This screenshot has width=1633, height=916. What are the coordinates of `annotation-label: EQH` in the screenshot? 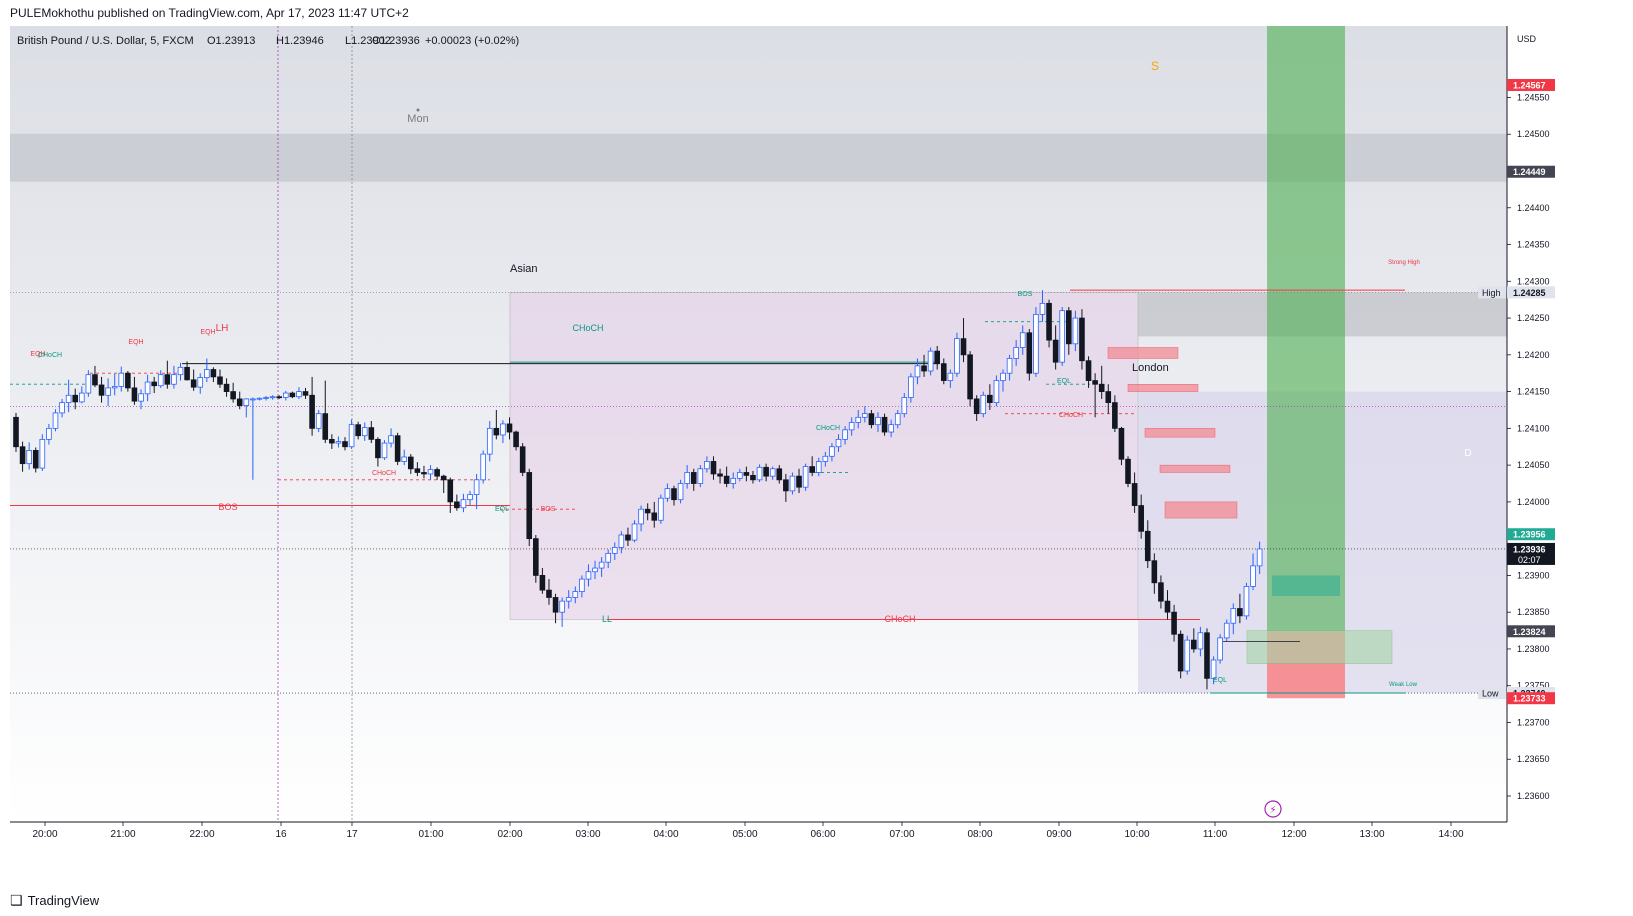 It's located at (37, 354).